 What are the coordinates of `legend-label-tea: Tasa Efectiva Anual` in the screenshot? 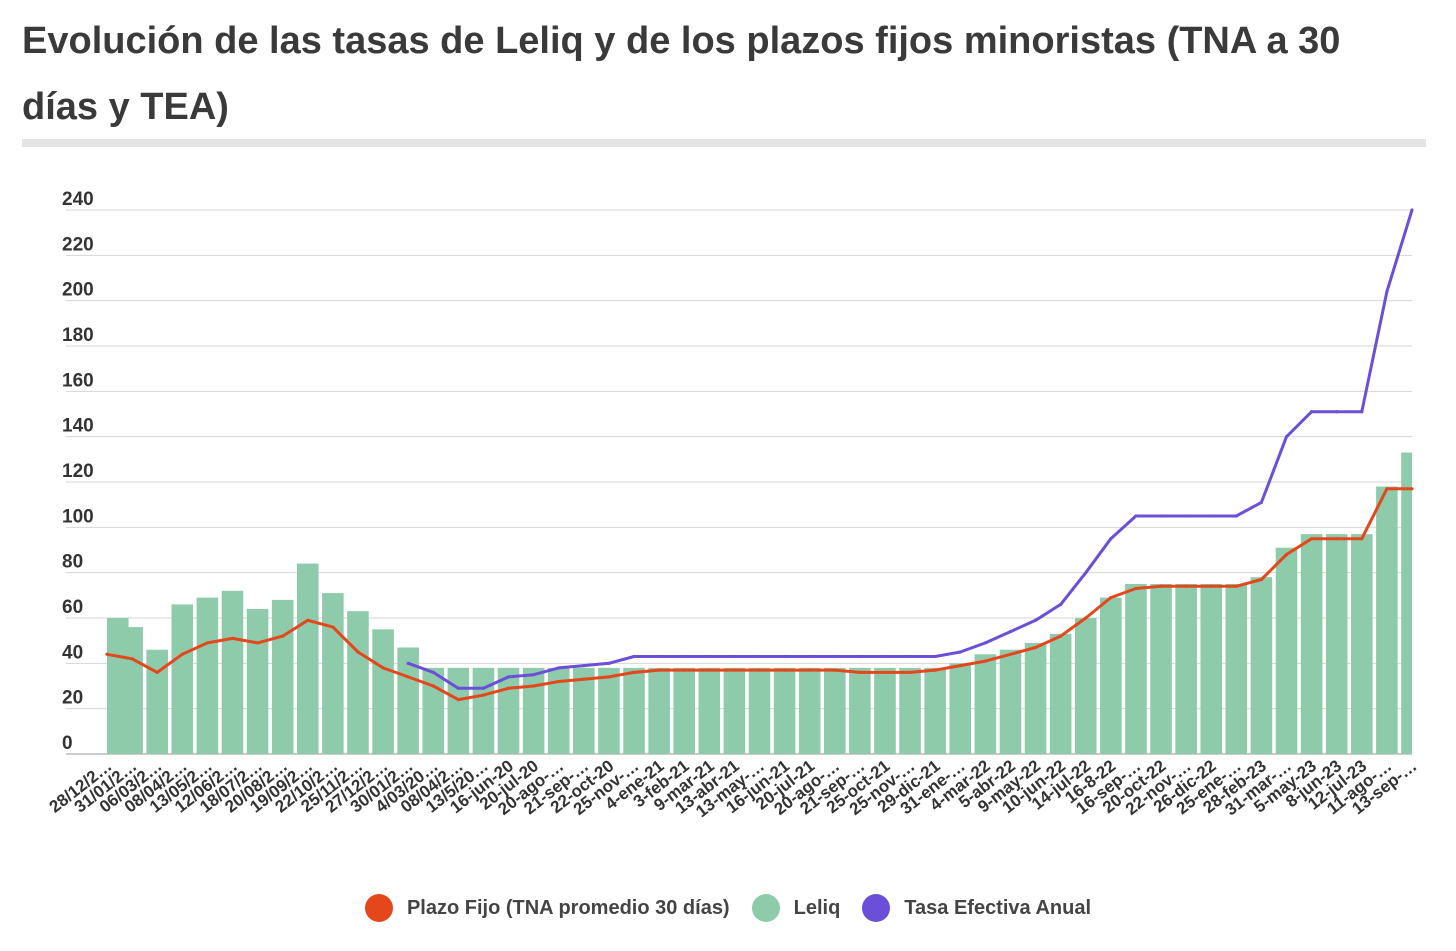 It's located at (998, 907).